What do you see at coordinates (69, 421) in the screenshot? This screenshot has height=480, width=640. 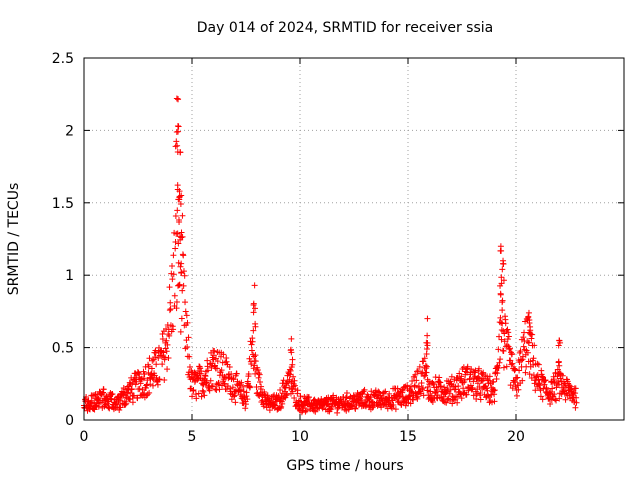 I see `y-tick-label: 0` at bounding box center [69, 421].